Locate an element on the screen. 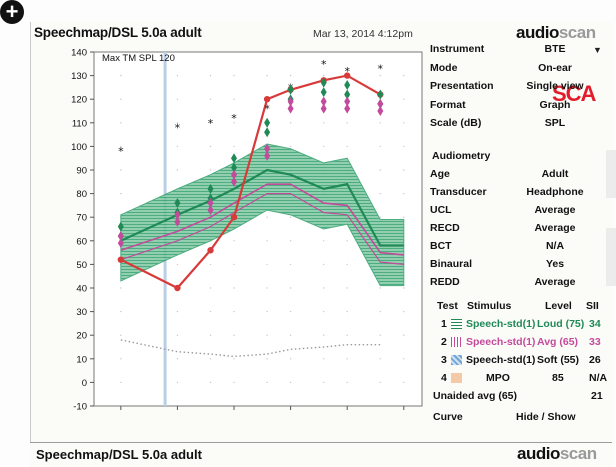 The width and height of the screenshot is (616, 467). test-col-header: Test is located at coordinates (447, 306).